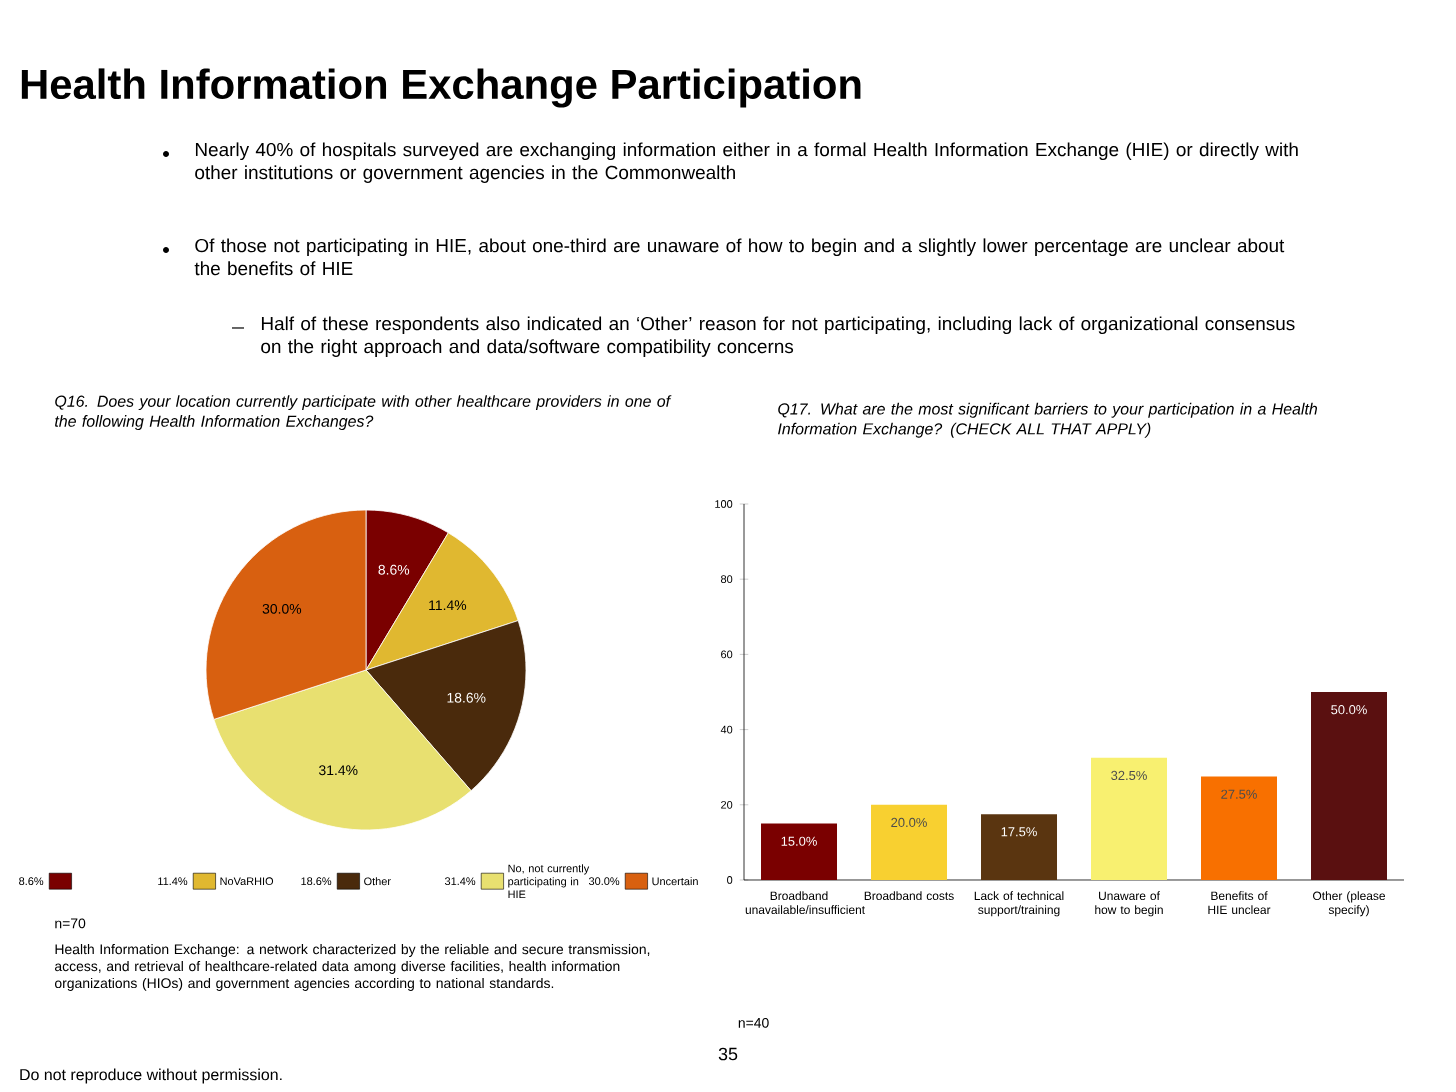 This screenshot has height=1092, width=1456. Describe the element at coordinates (728, 1054) in the screenshot. I see `text: 35` at that location.